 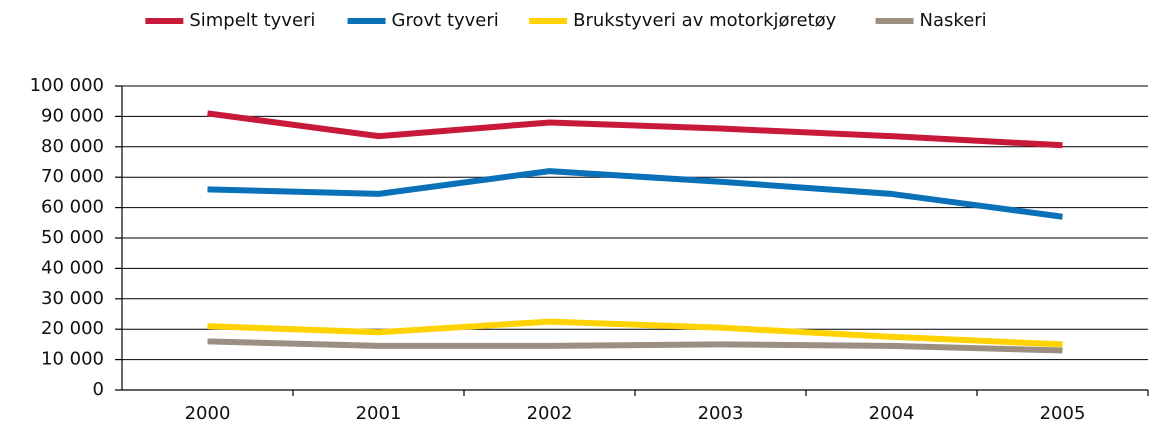 I want to click on y-tick-label: 10 000, so click(x=72, y=359).